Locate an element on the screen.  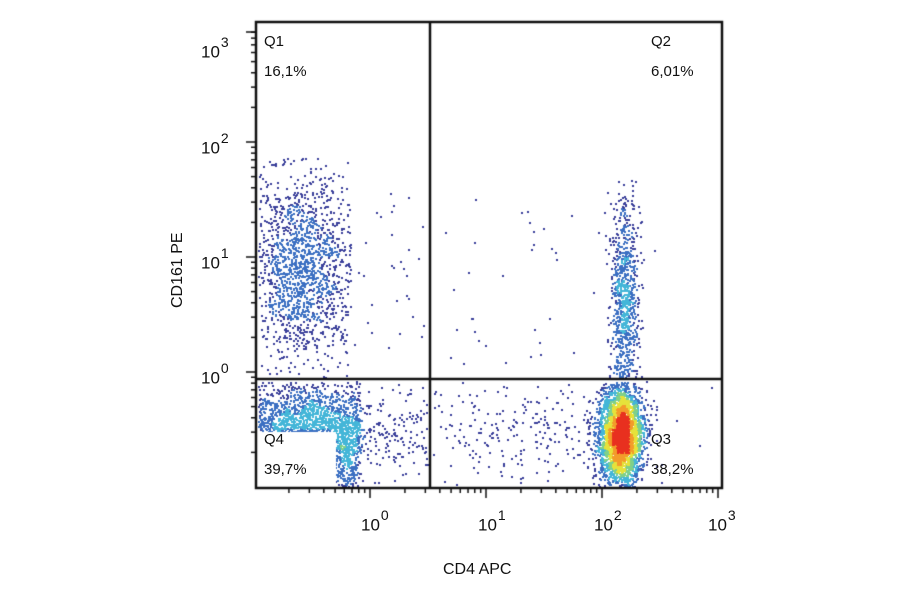
q4-name: Q4 is located at coordinates (274, 439).